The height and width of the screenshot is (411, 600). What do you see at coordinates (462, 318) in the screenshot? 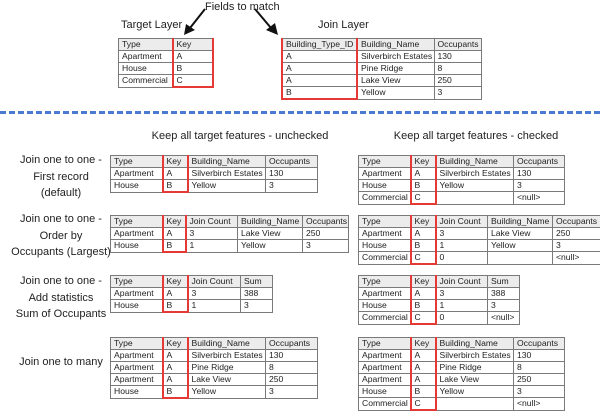
I see `table-cell: 0` at bounding box center [462, 318].